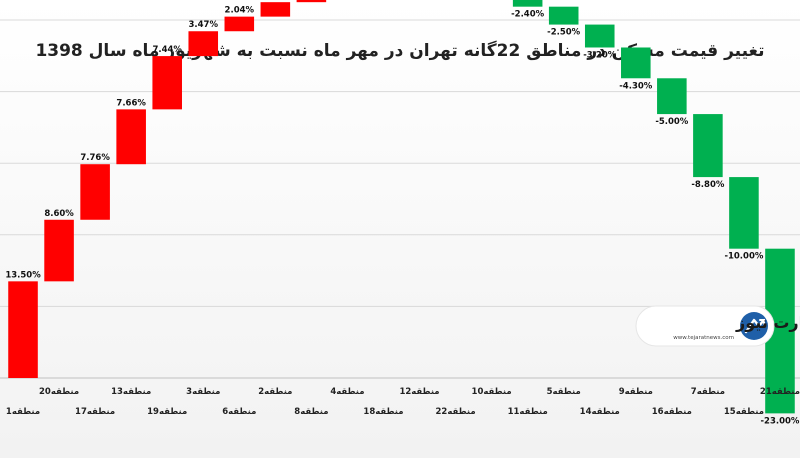 The height and width of the screenshot is (458, 800). What do you see at coordinates (347, 392) in the screenshot?
I see `x-tick-label: منطقه4` at bounding box center [347, 392].